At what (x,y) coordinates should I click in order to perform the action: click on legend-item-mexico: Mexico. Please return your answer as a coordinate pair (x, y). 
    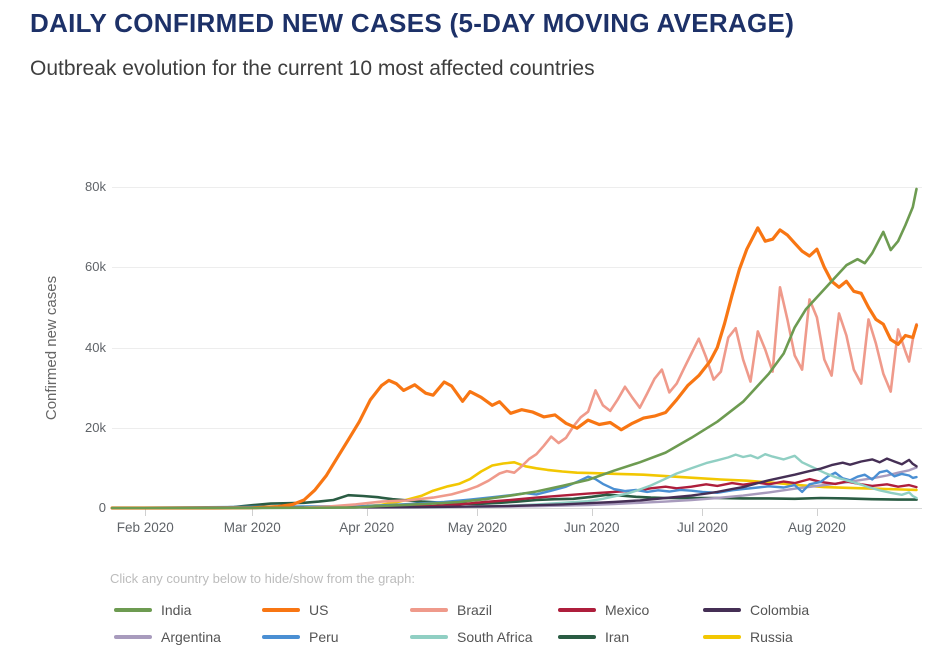
    Looking at the image, I should click on (630, 610).